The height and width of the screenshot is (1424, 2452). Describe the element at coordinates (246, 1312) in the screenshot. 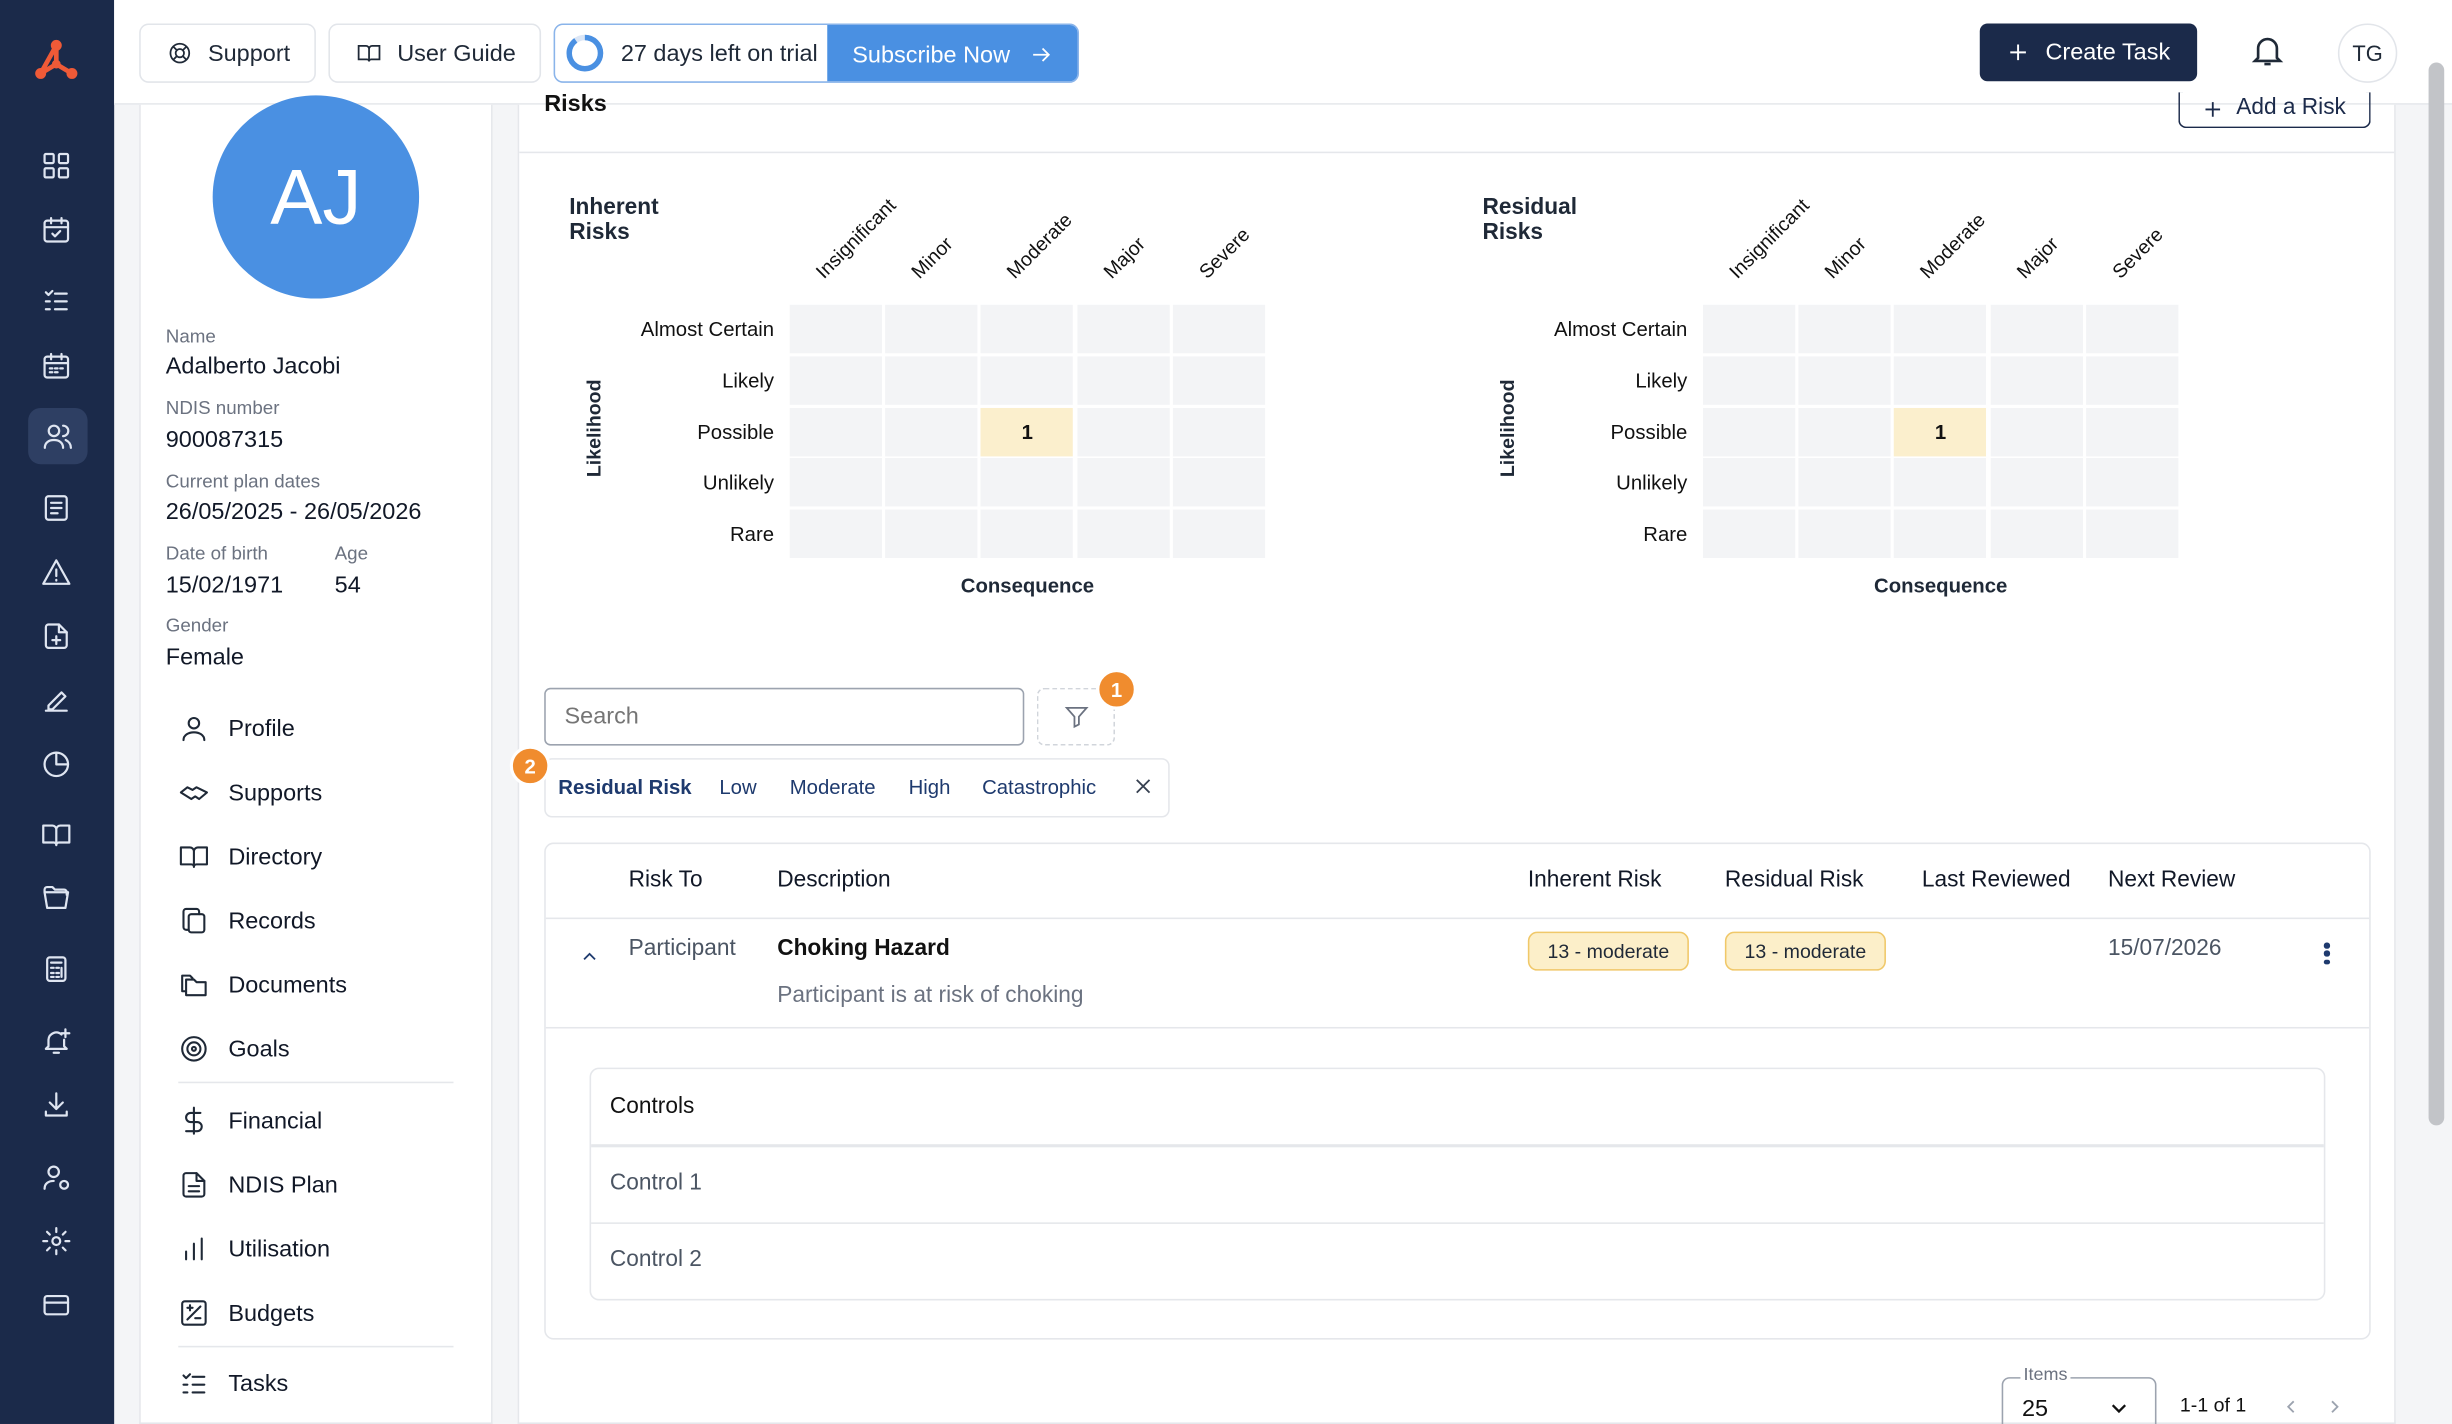

I see `nav-budgets: Budgets` at that location.